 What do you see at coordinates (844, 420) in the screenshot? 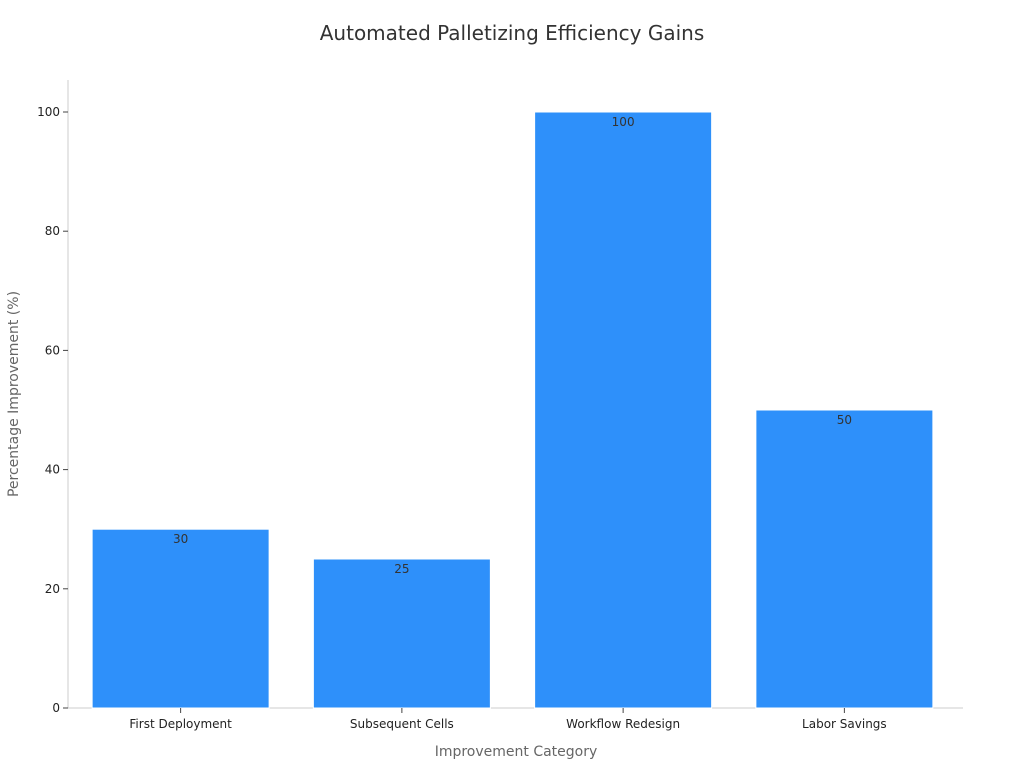
I see `bar-value-label: 50` at bounding box center [844, 420].